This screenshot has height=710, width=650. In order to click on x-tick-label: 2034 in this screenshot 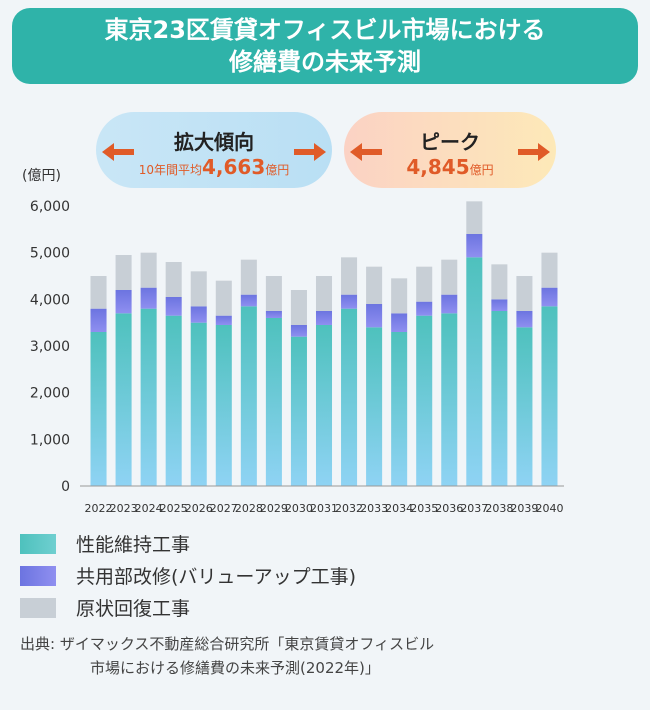, I will do `click(399, 508)`.